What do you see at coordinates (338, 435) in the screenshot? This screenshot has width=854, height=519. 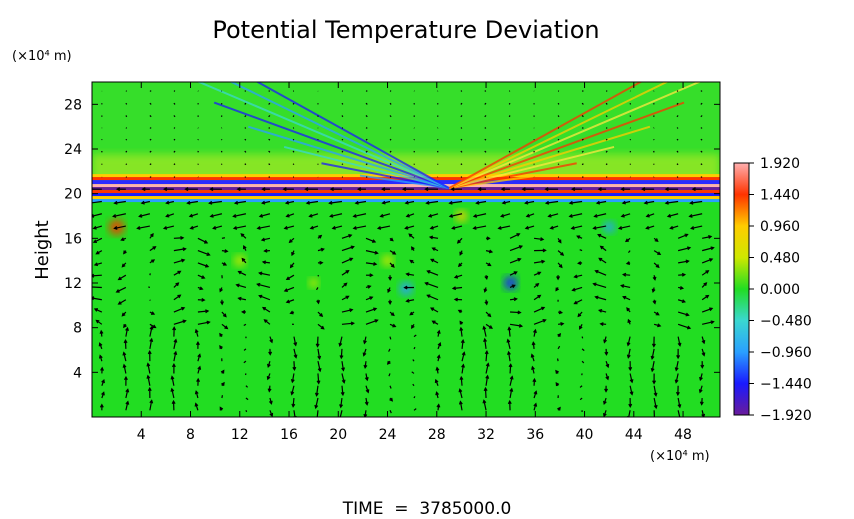 I see `x-tick-label: 20` at bounding box center [338, 435].